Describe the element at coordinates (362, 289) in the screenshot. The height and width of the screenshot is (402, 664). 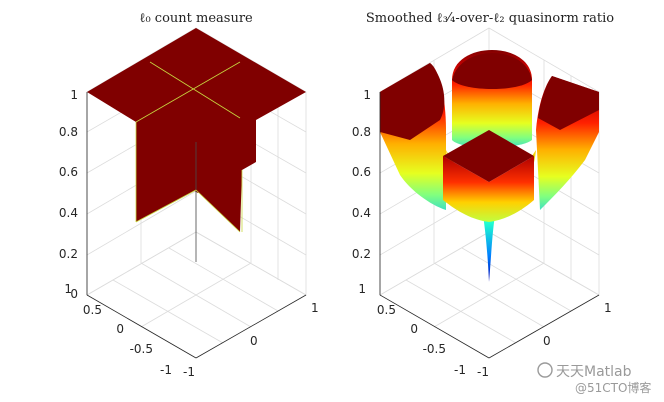
I see `right-y-tick: 1` at that location.